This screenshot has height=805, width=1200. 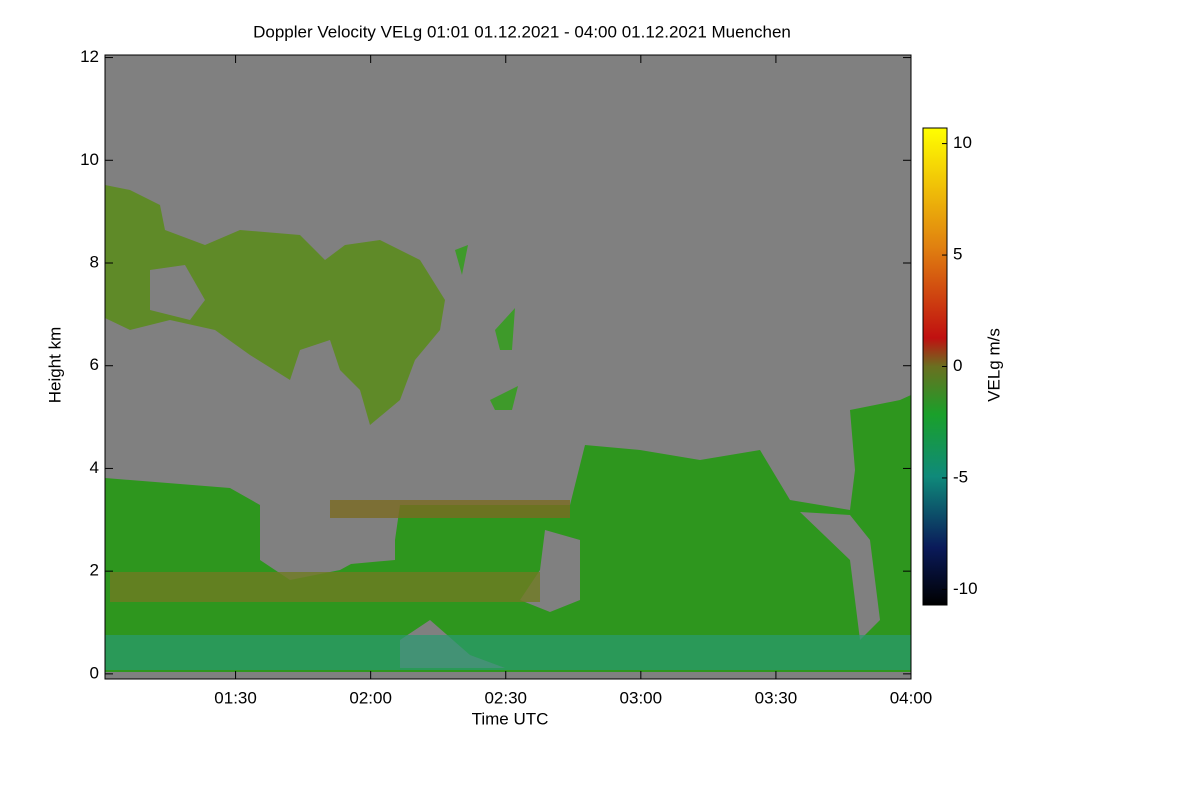 What do you see at coordinates (965, 588) in the screenshot?
I see `colorbar-tick-label: -10` at bounding box center [965, 588].